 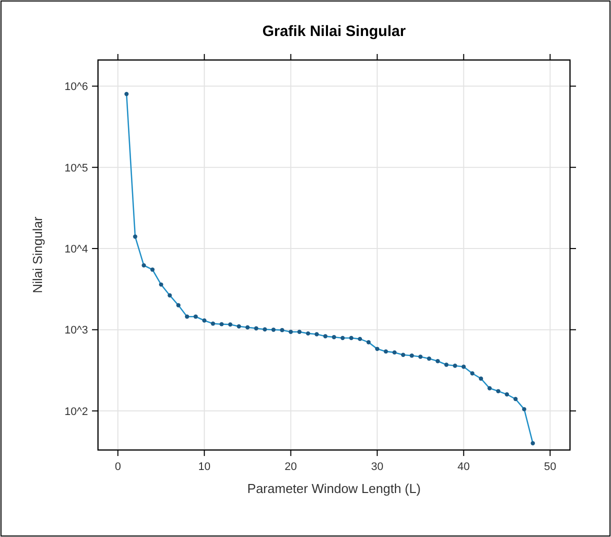 What do you see at coordinates (334, 488) in the screenshot?
I see `x-axis-title: Parameter Window Length (L)` at bounding box center [334, 488].